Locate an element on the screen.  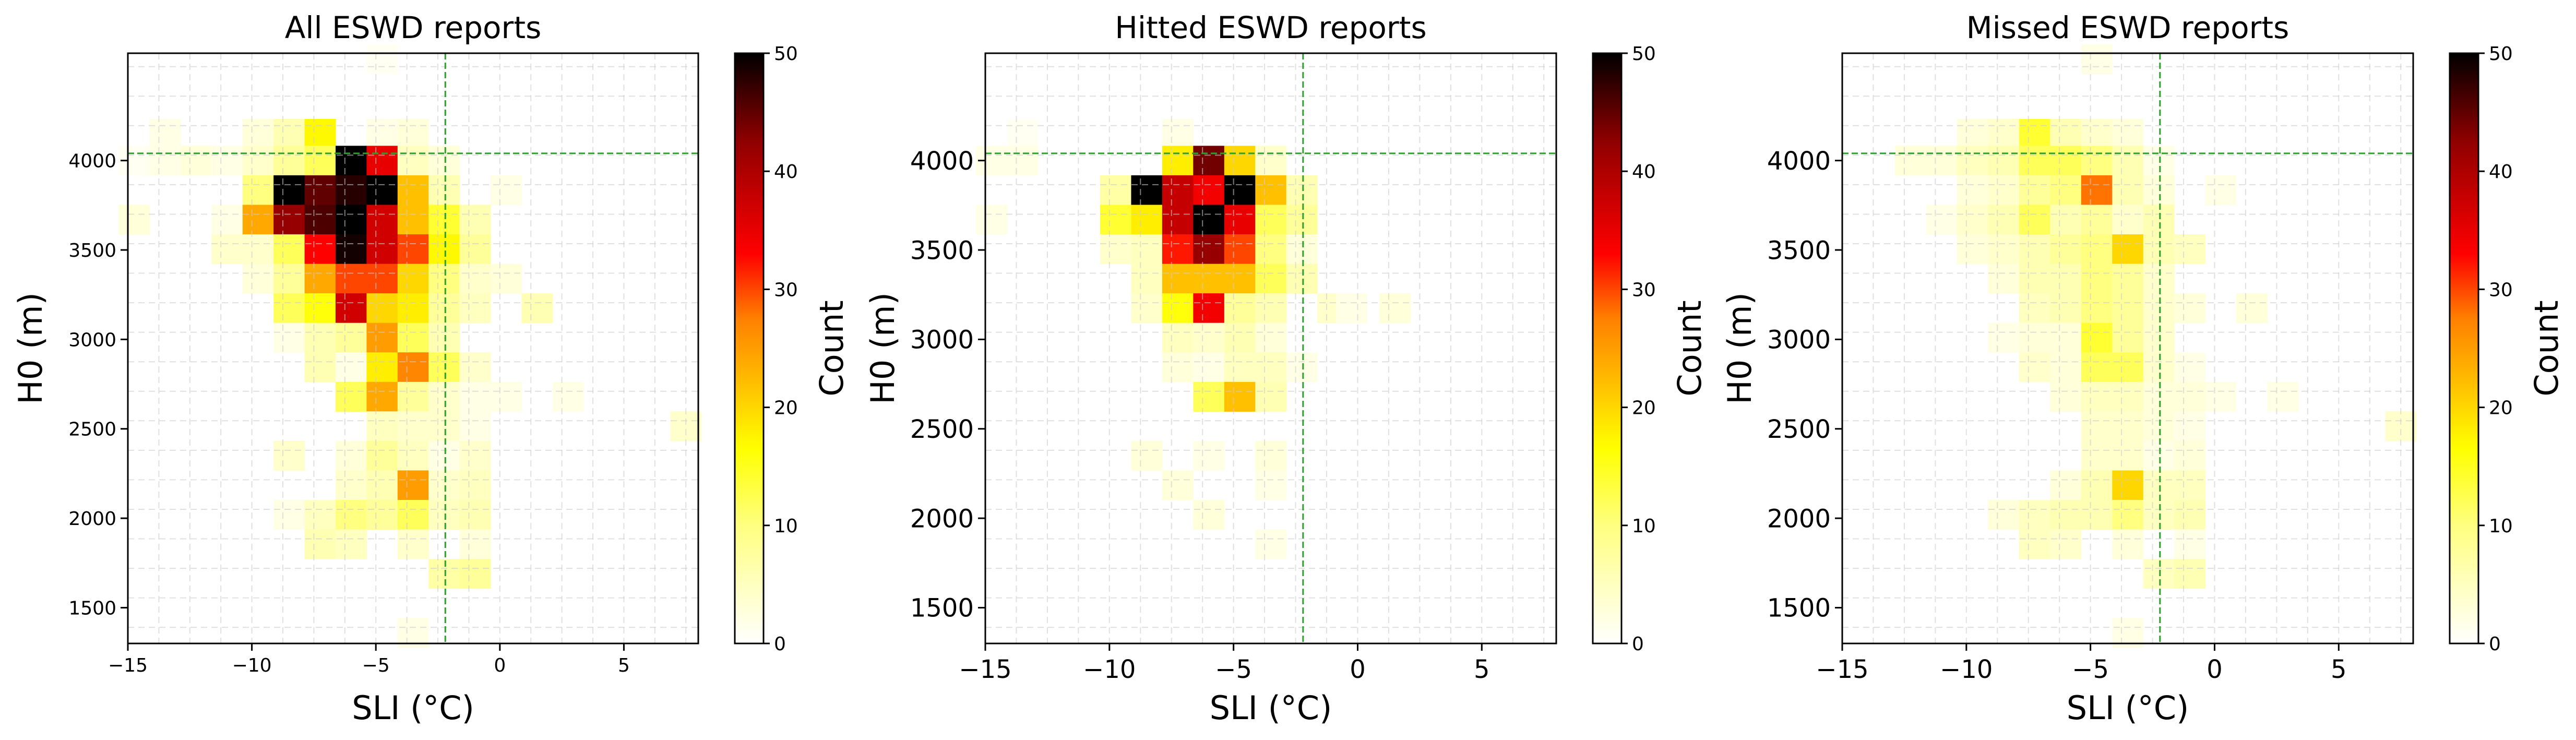
colorbar-tick-label: 30 is located at coordinates (2501, 290).